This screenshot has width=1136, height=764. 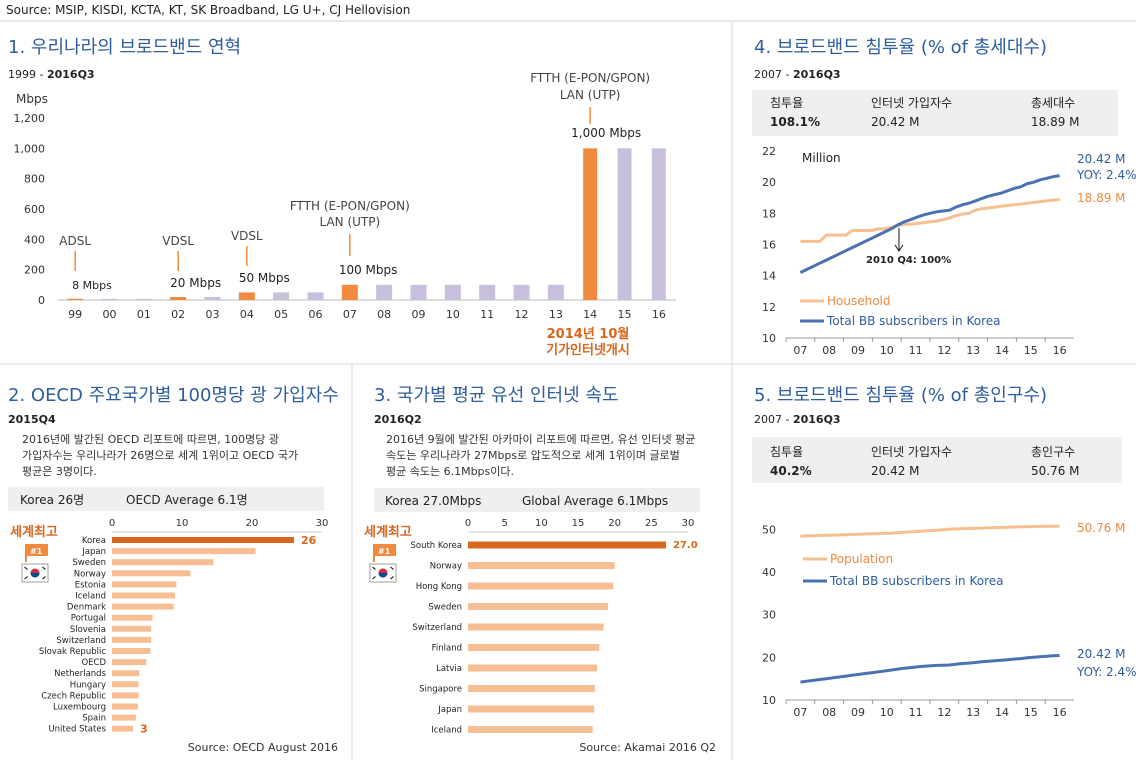 What do you see at coordinates (937, 460) in the screenshot?
I see `panel5-stat-box` at bounding box center [937, 460].